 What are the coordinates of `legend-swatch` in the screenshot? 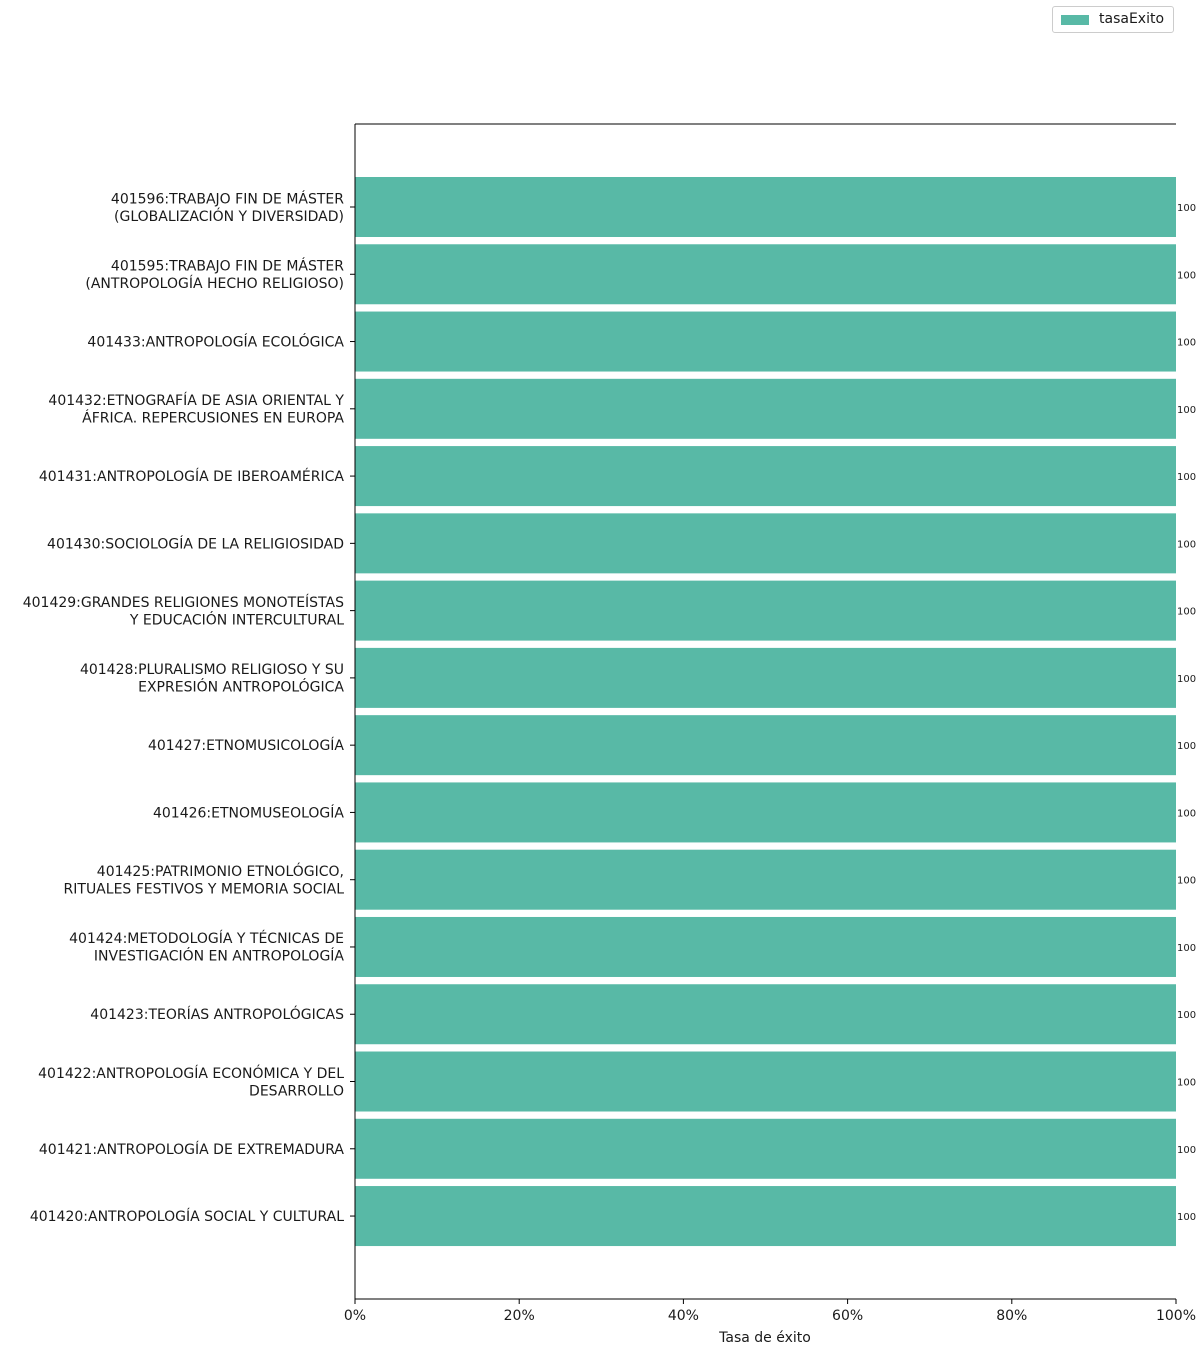 It's located at (1075, 20).